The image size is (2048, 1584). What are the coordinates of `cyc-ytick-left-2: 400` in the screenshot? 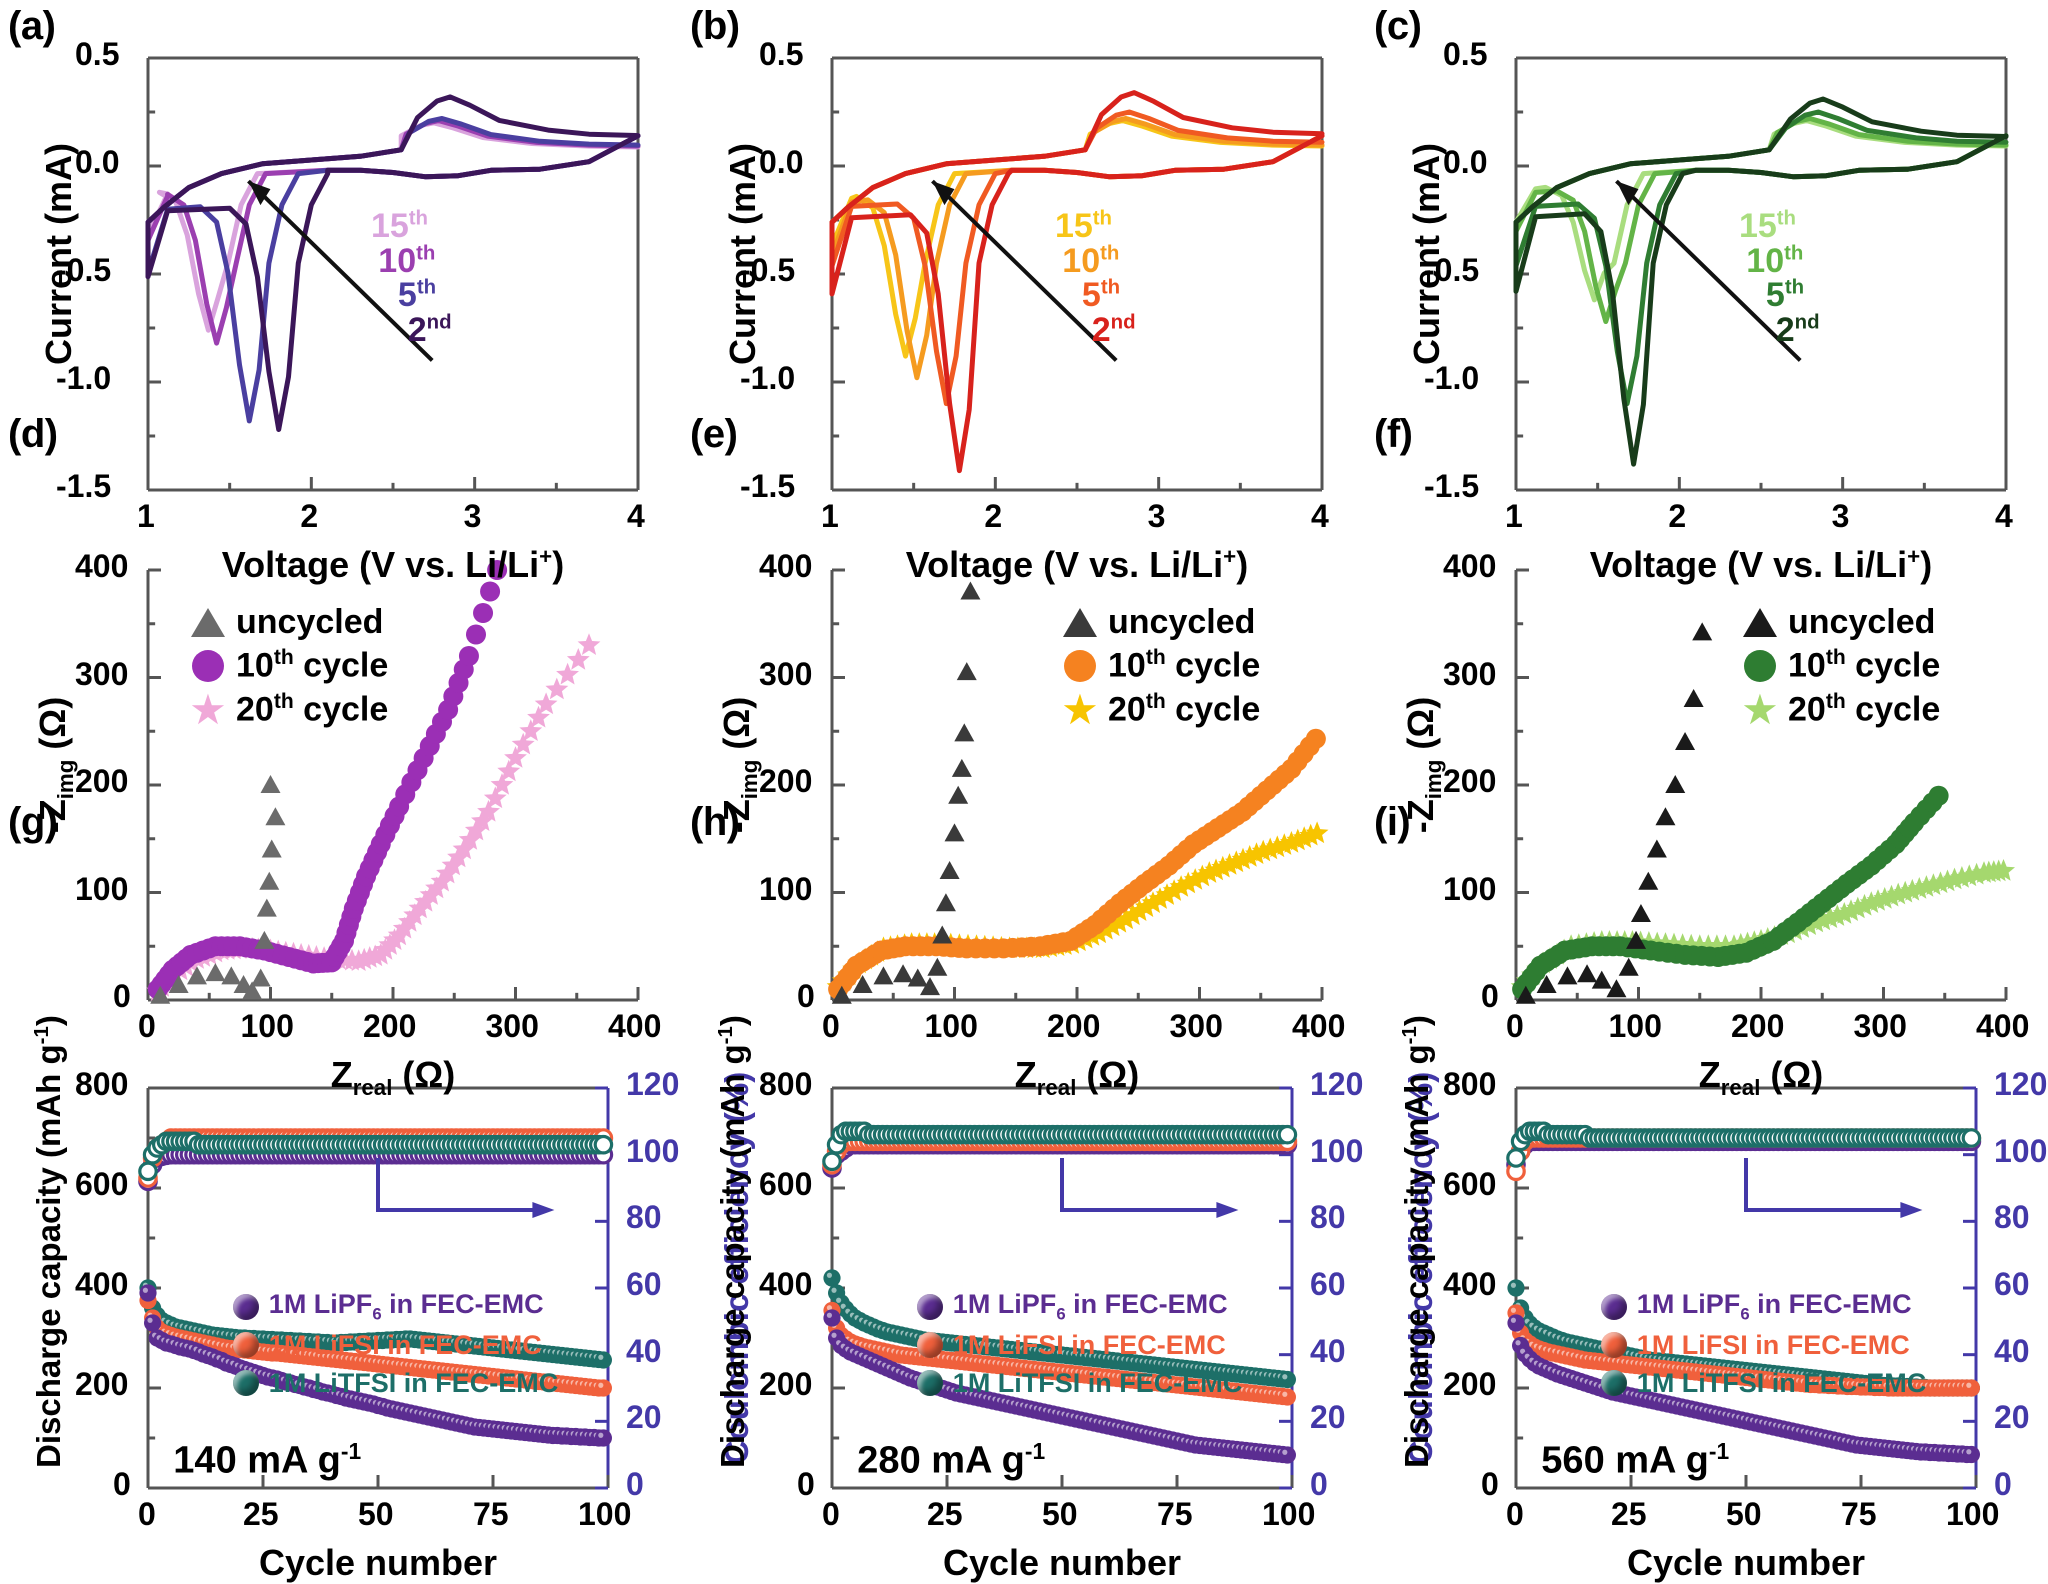 It's located at (785, 1284).